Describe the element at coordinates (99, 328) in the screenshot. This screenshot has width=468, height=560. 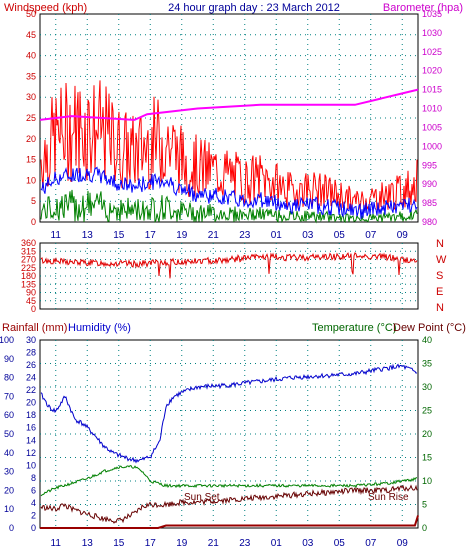
I see `humidity-axis-title: Humidity (%)` at that location.